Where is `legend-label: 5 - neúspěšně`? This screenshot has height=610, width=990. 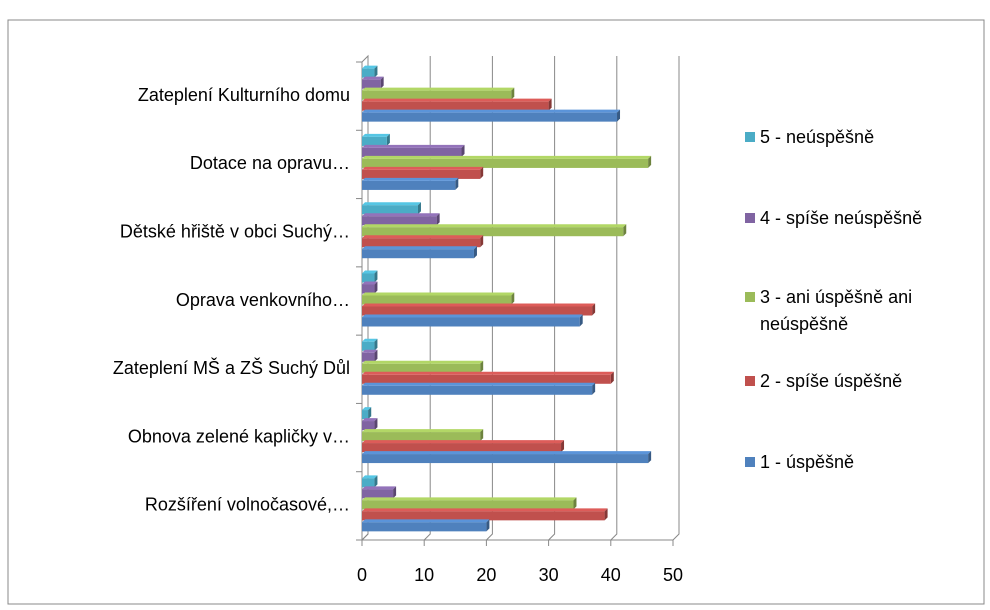 legend-label: 5 - neúspěšně is located at coordinates (817, 137).